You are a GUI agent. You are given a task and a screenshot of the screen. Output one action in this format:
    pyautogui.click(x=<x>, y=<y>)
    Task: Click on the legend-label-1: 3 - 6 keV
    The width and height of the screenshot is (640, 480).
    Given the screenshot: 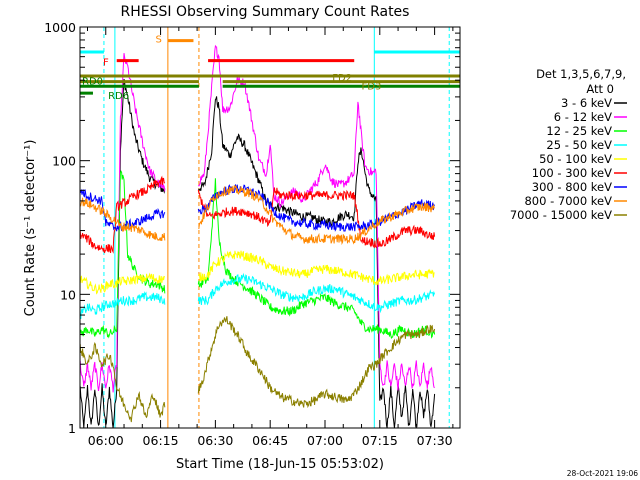 What is the action you would take?
    pyautogui.click(x=586, y=103)
    